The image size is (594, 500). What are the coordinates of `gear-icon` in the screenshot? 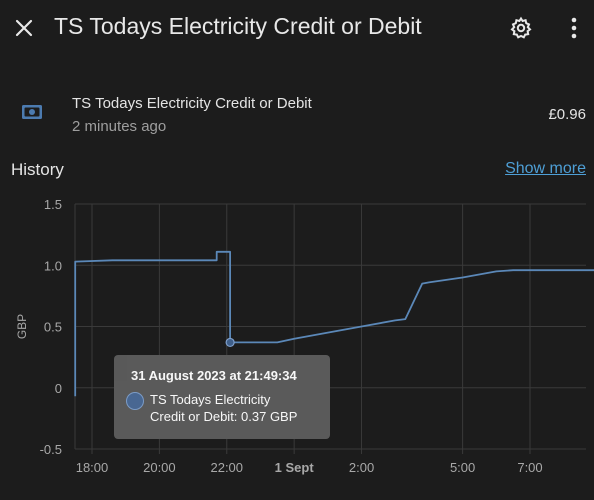 It's located at (521, 27).